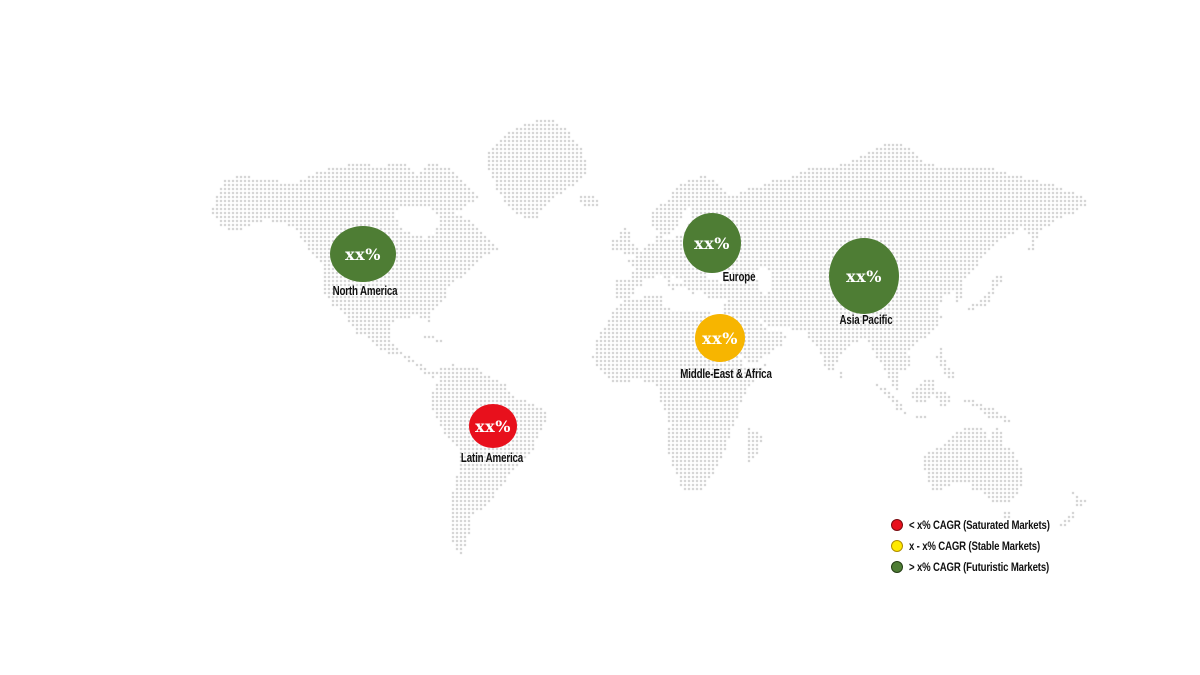 This screenshot has width=1200, height=675. I want to click on region-label: Europe, so click(739, 276).